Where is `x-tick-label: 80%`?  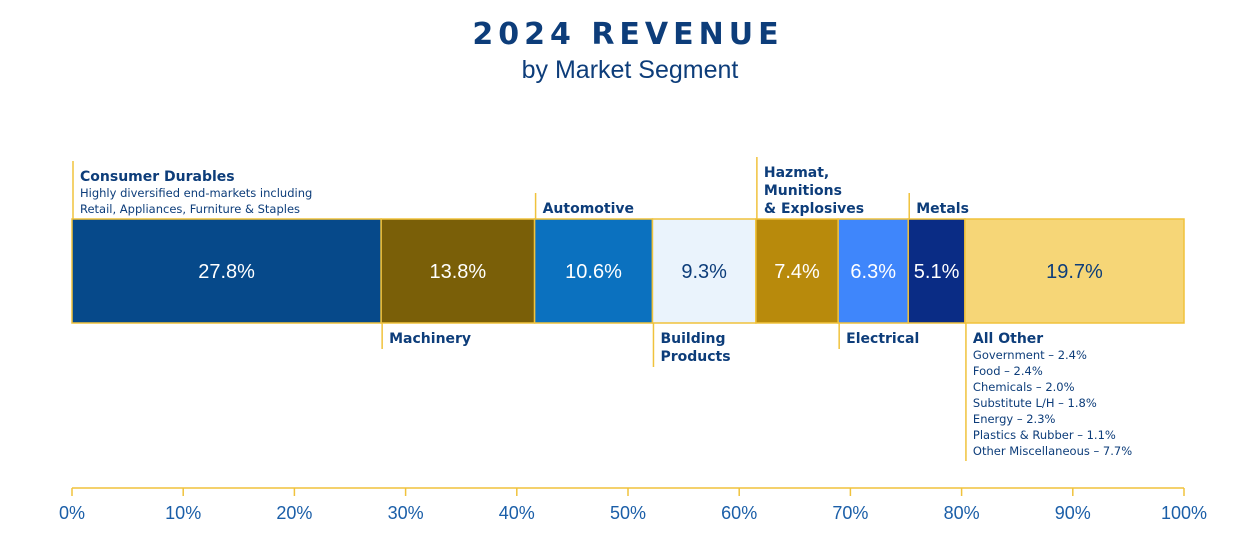
x-tick-label: 80% is located at coordinates (962, 513).